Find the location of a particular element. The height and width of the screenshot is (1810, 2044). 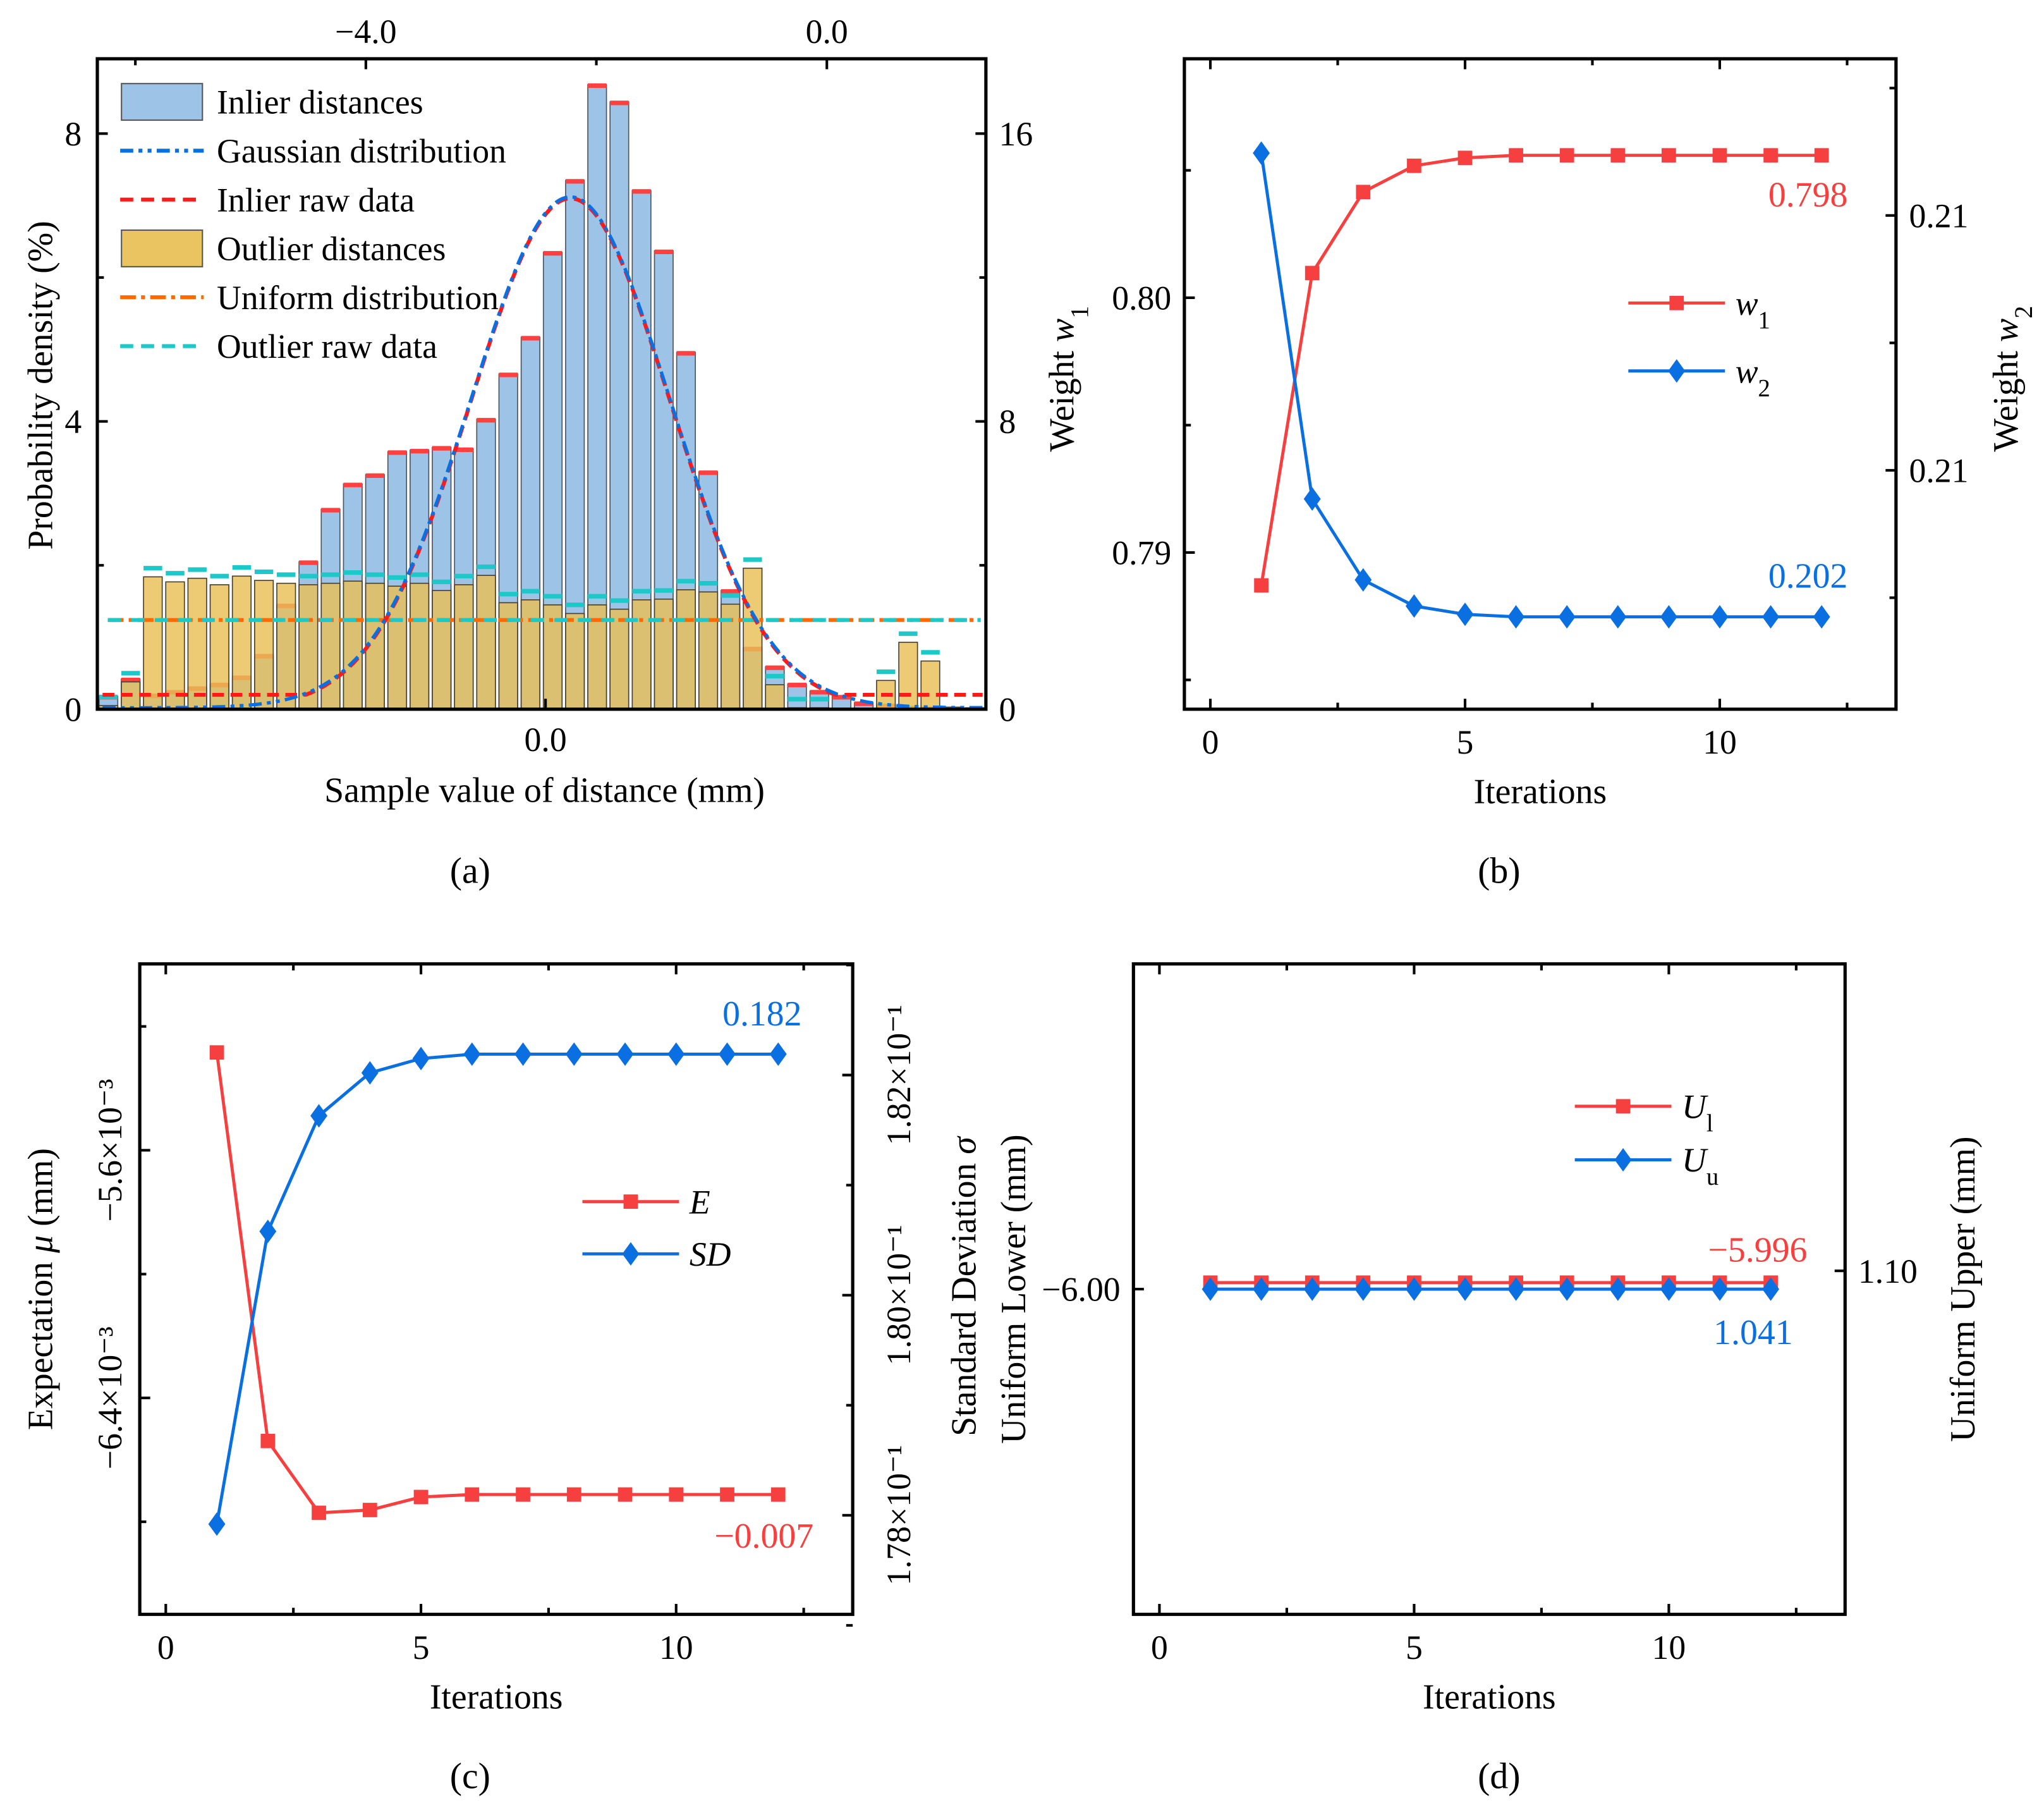

x-tick-label: 0.0 is located at coordinates (546, 740).